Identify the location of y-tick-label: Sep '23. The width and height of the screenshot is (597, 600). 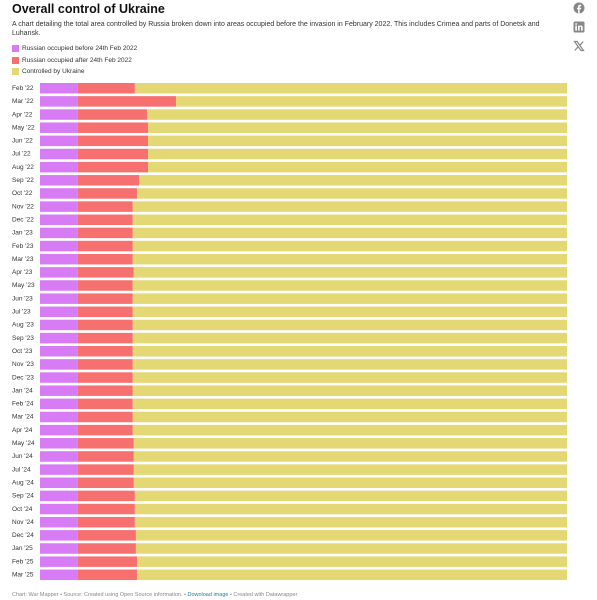
(23, 338).